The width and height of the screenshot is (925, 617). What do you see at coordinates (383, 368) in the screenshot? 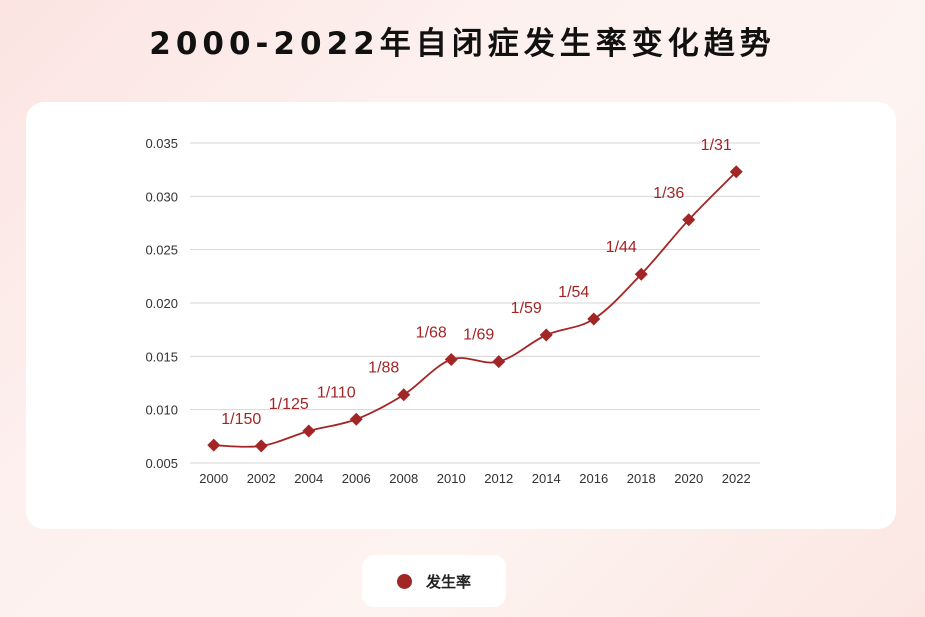
I see `data-label: 1/88` at bounding box center [383, 368].